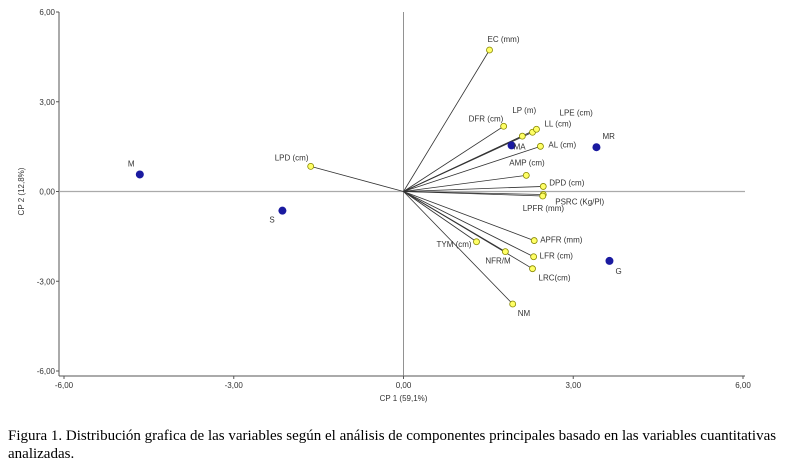 This screenshot has height=471, width=785. I want to click on y-axis-label: CP 2 (12,8%), so click(21, 191).